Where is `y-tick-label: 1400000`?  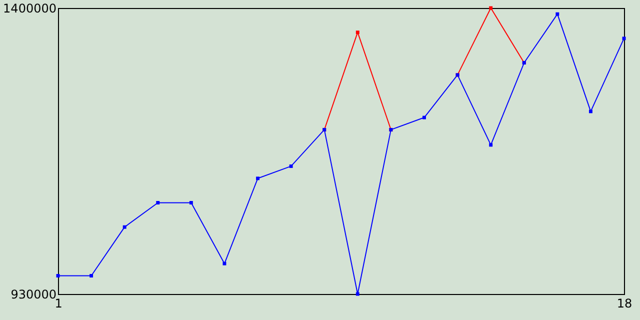
y-tick-label: 1400000 is located at coordinates (29, 9).